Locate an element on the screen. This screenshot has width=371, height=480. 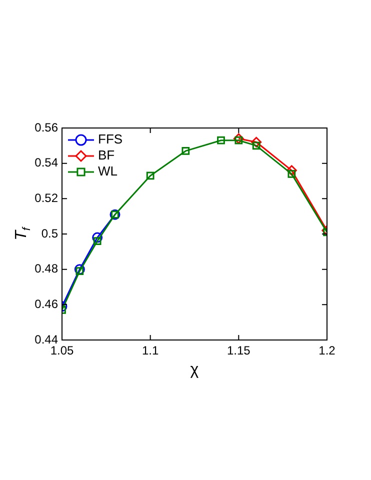
legend-label: BF is located at coordinates (106, 155).